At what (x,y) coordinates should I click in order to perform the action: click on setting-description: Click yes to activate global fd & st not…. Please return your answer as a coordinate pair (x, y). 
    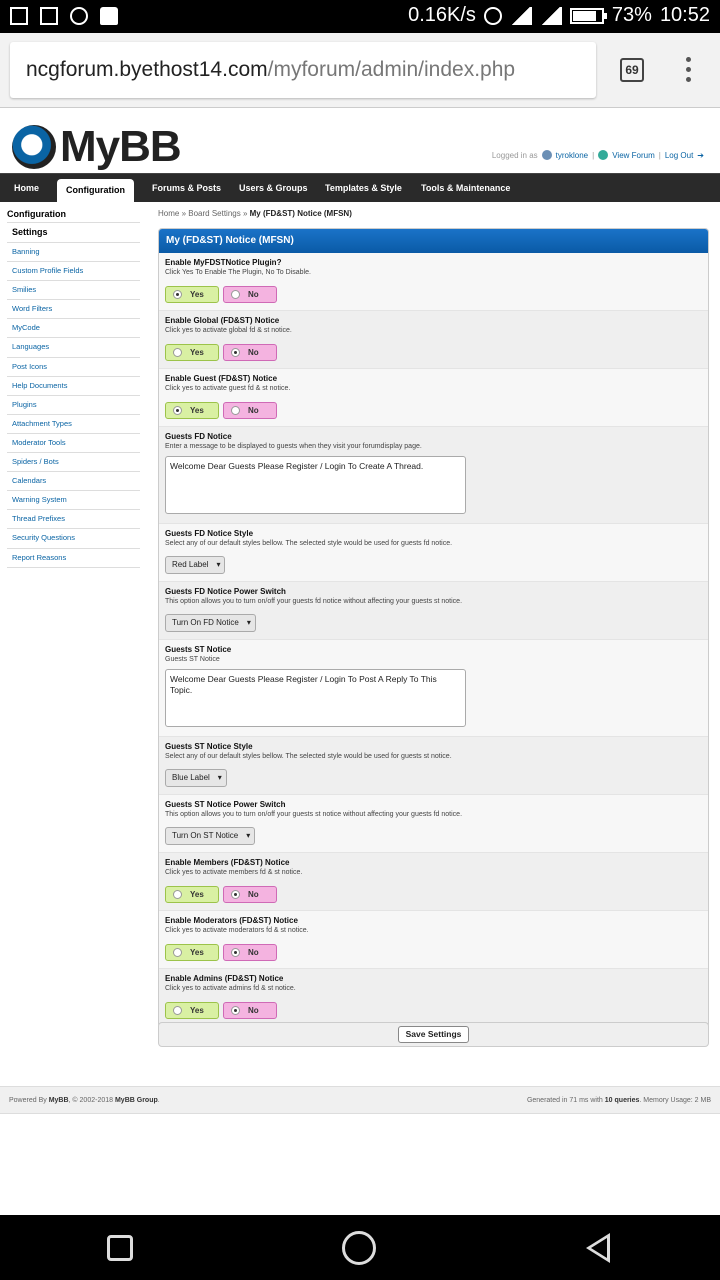
    Looking at the image, I should click on (228, 330).